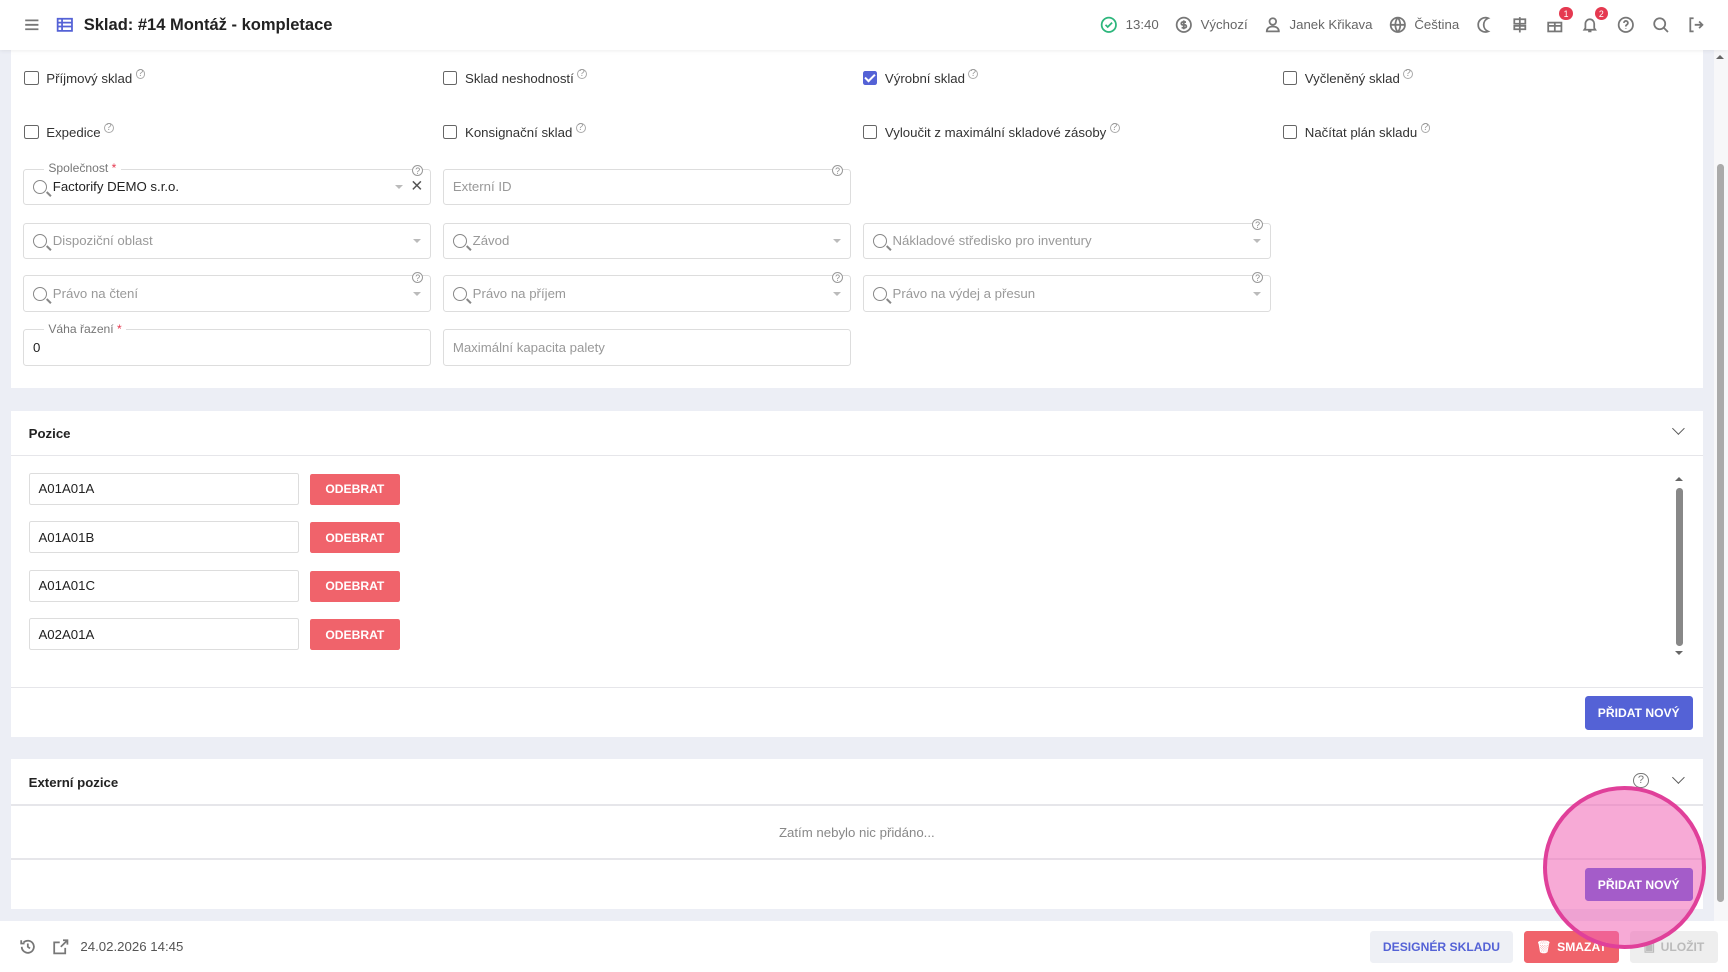 The width and height of the screenshot is (1728, 972). I want to click on help-icon, so click(1626, 25).